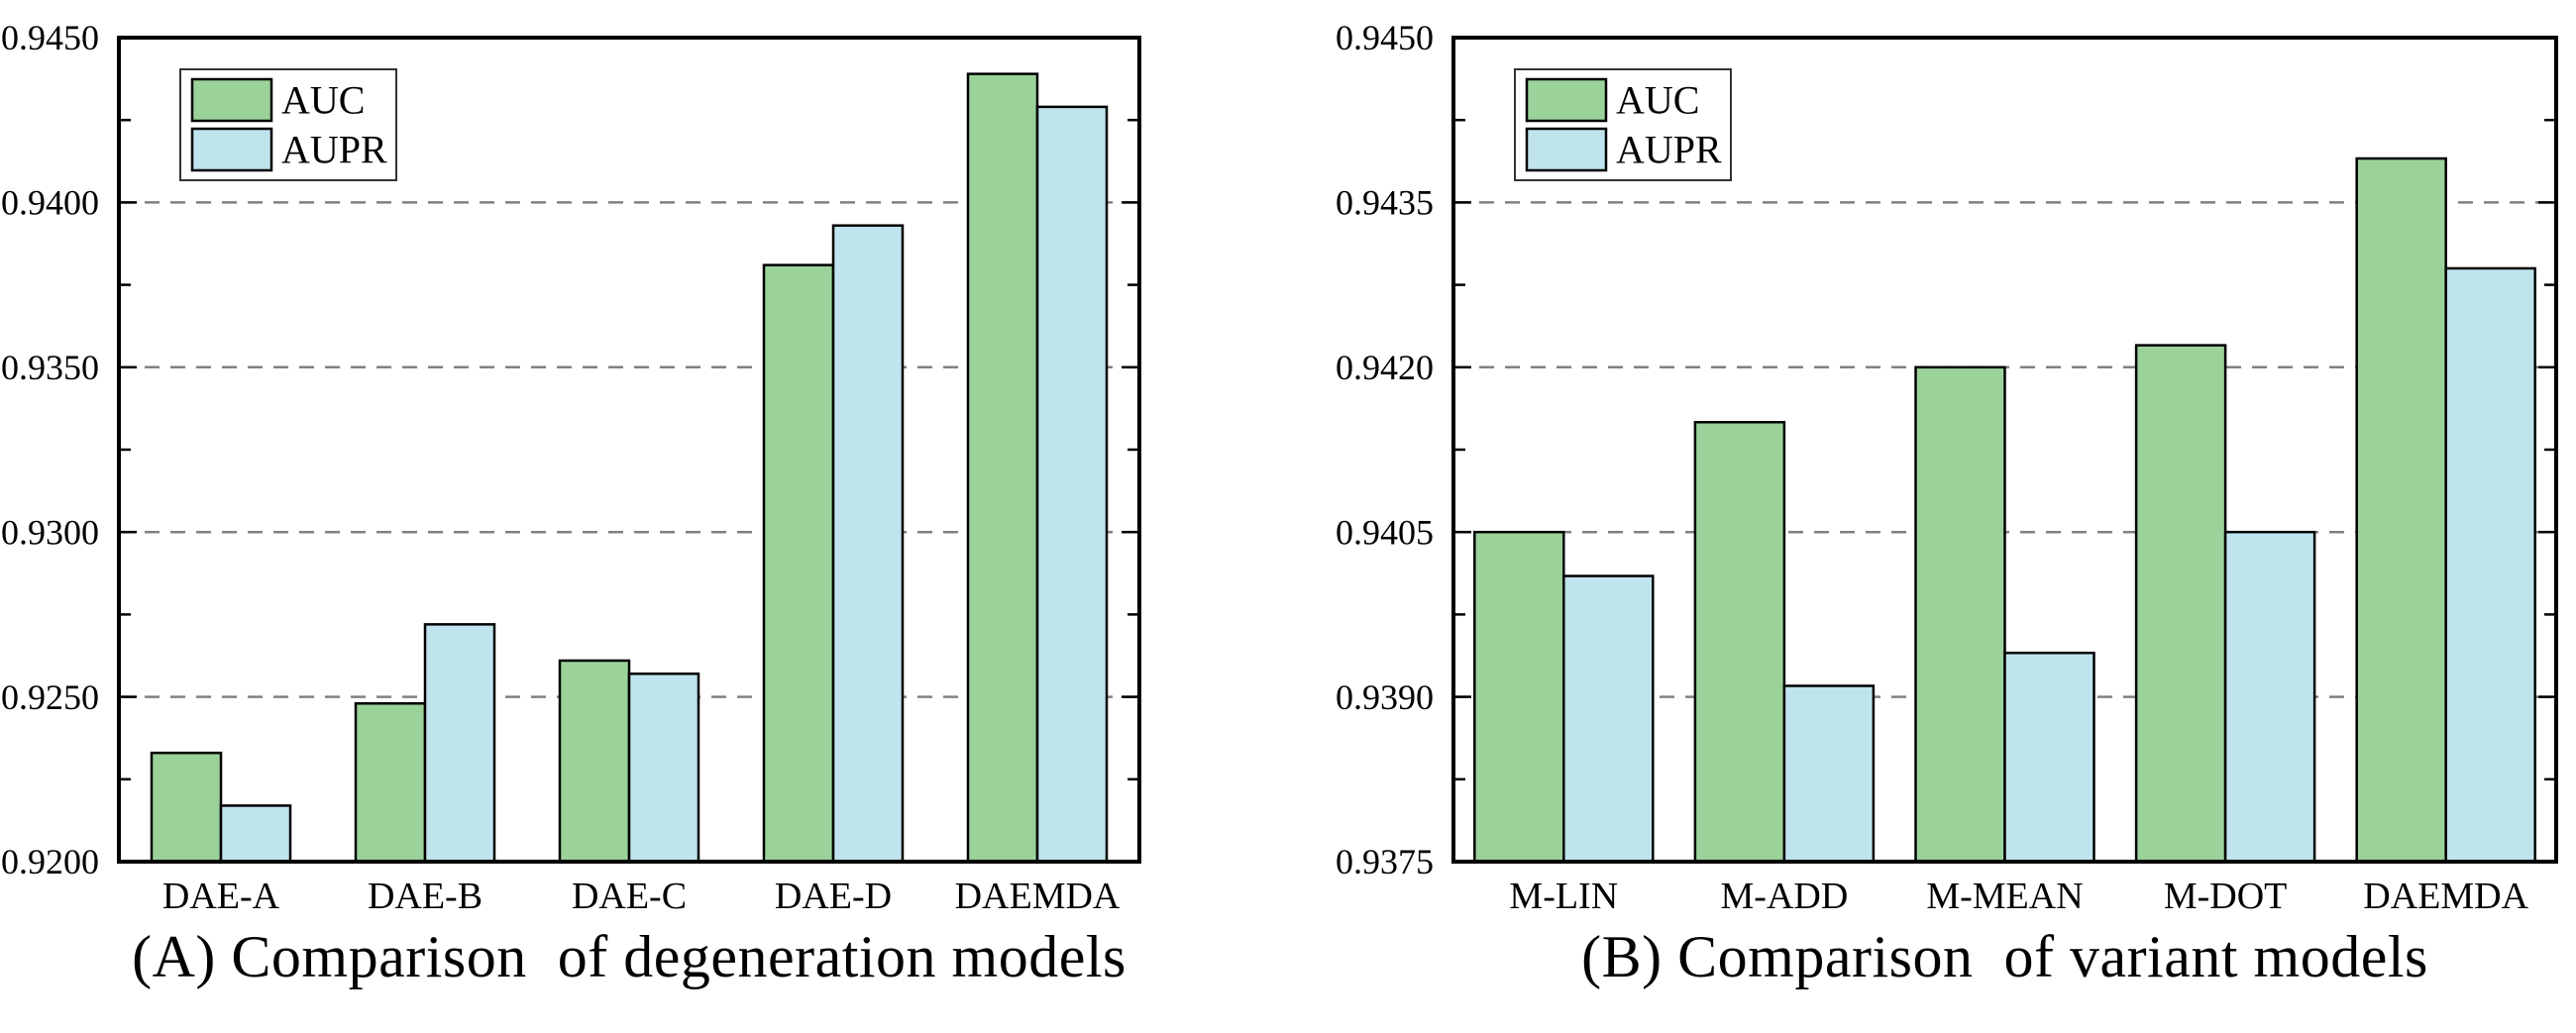 The width and height of the screenshot is (2576, 1033). I want to click on bar-auc-m-add, so click(1739, 642).